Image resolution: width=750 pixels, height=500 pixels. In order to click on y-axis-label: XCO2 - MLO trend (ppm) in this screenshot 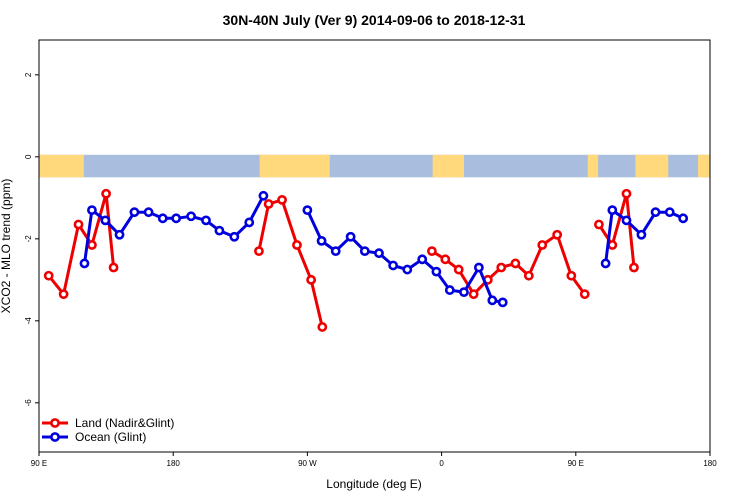, I will do `click(6, 246)`.